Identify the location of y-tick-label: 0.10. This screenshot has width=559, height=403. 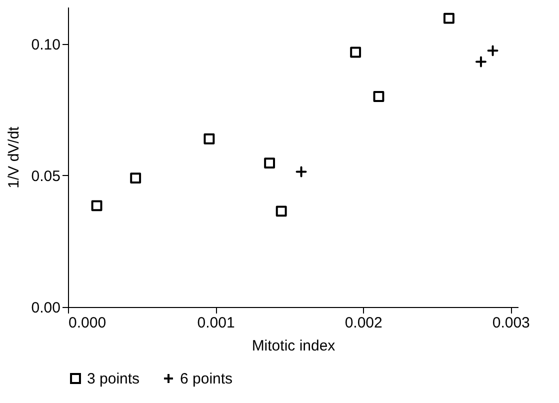
(45, 45).